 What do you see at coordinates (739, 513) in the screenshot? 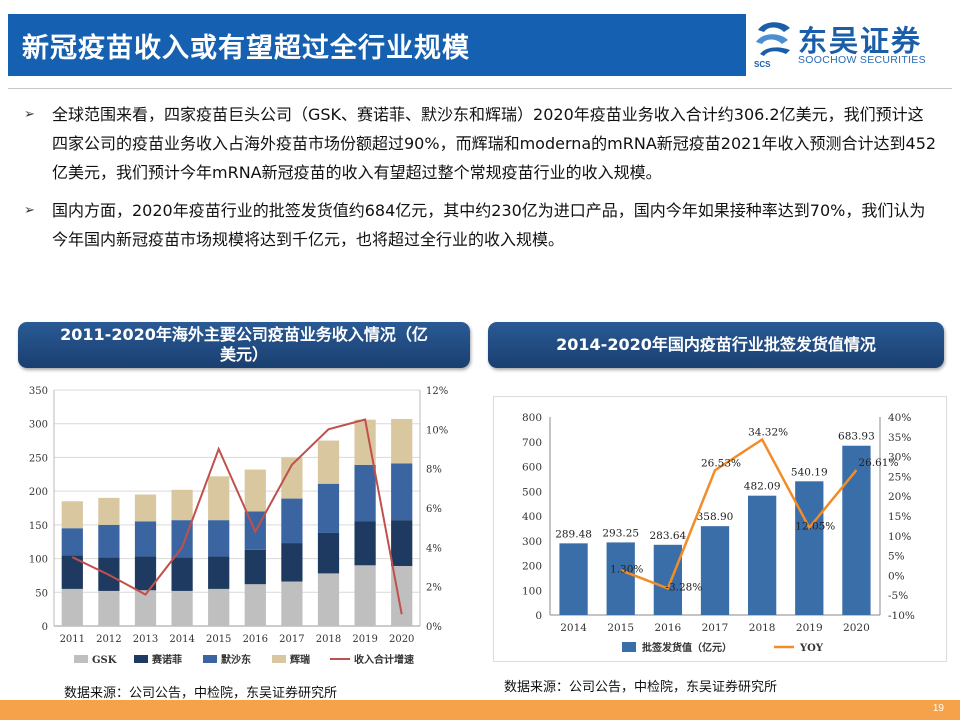
I see `chart2-yoy-line` at bounding box center [739, 513].